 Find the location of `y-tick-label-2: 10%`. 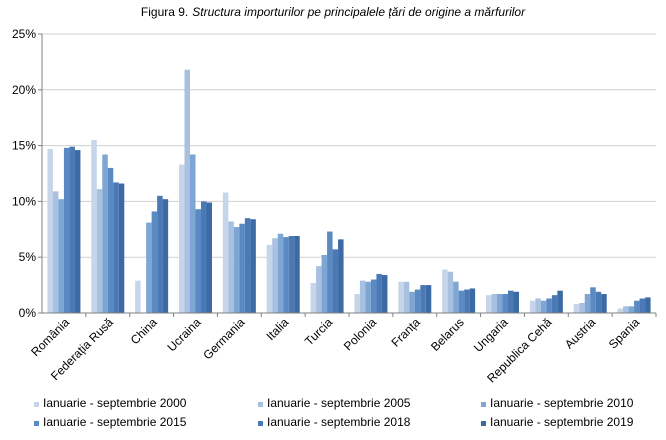

y-tick-label-2: 10% is located at coordinates (24, 201).